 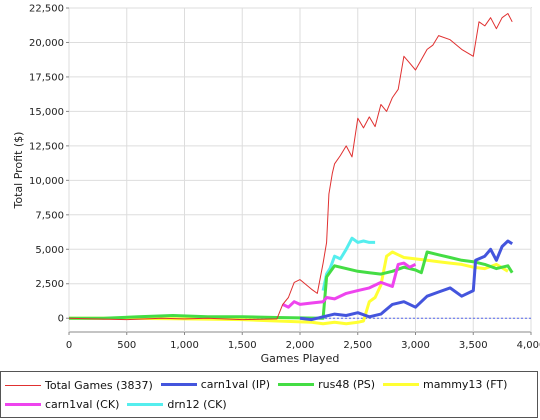 I want to click on x-tick-label: 0, so click(x=69, y=345).